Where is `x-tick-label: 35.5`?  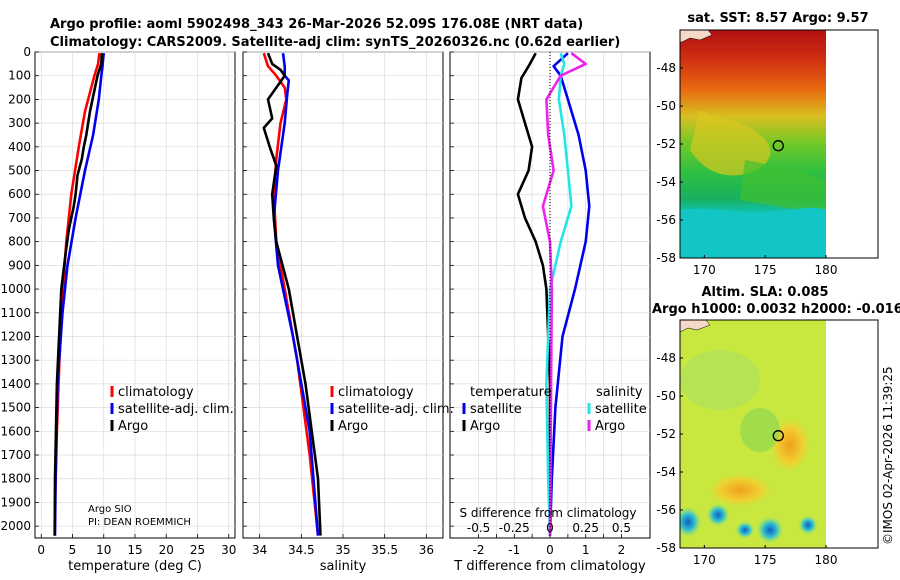
x-tick-label: 35.5 is located at coordinates (384, 550).